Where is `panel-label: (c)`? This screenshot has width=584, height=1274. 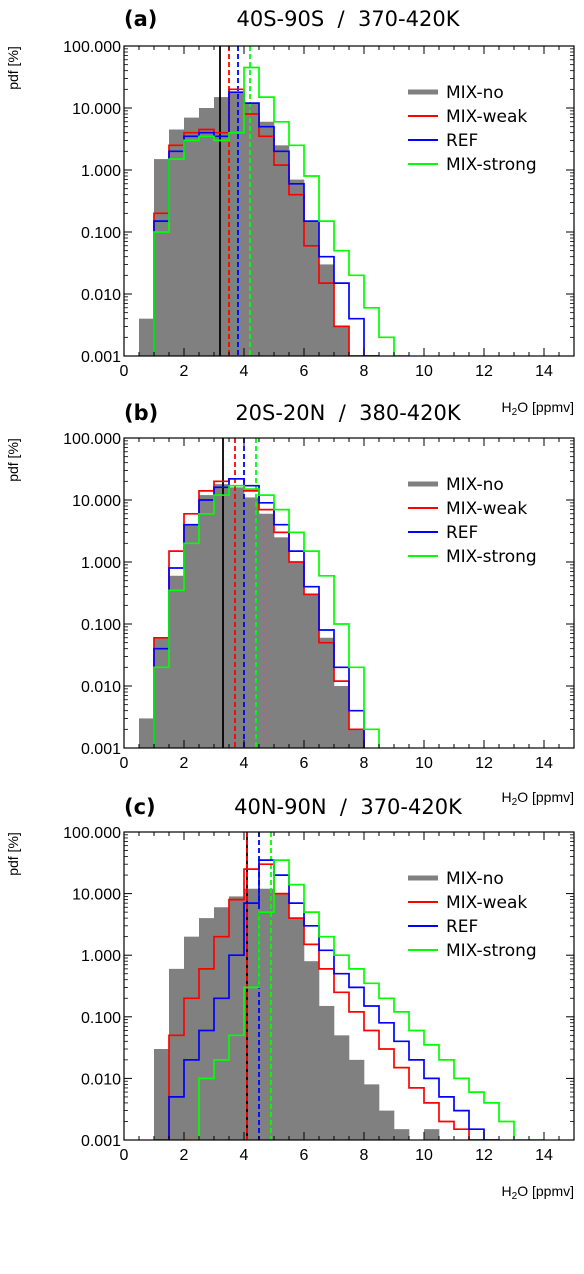
panel-label: (c) is located at coordinates (140, 807).